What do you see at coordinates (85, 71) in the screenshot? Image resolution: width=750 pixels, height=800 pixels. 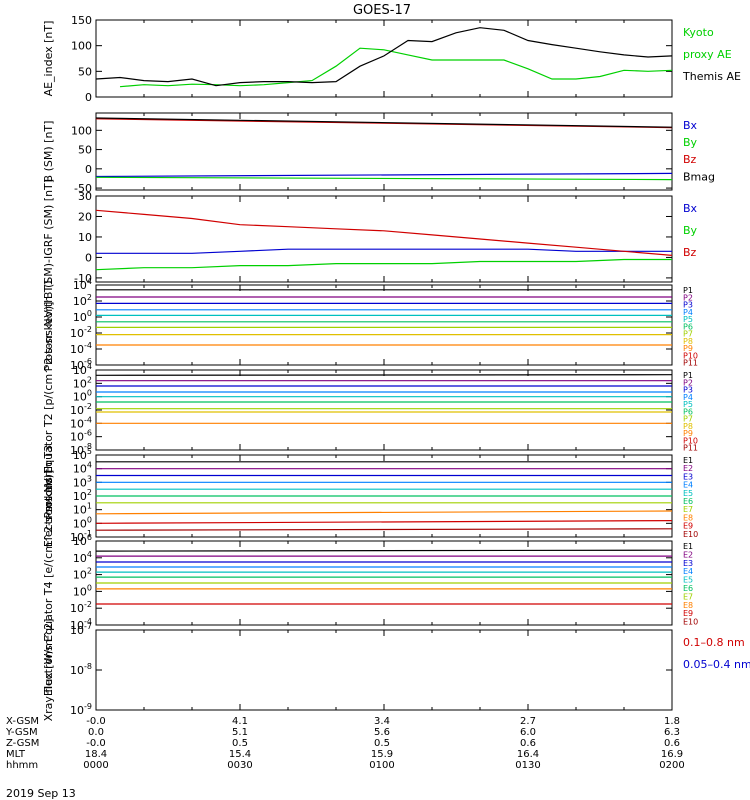 I see `y-tick-label: 50` at bounding box center [85, 71].